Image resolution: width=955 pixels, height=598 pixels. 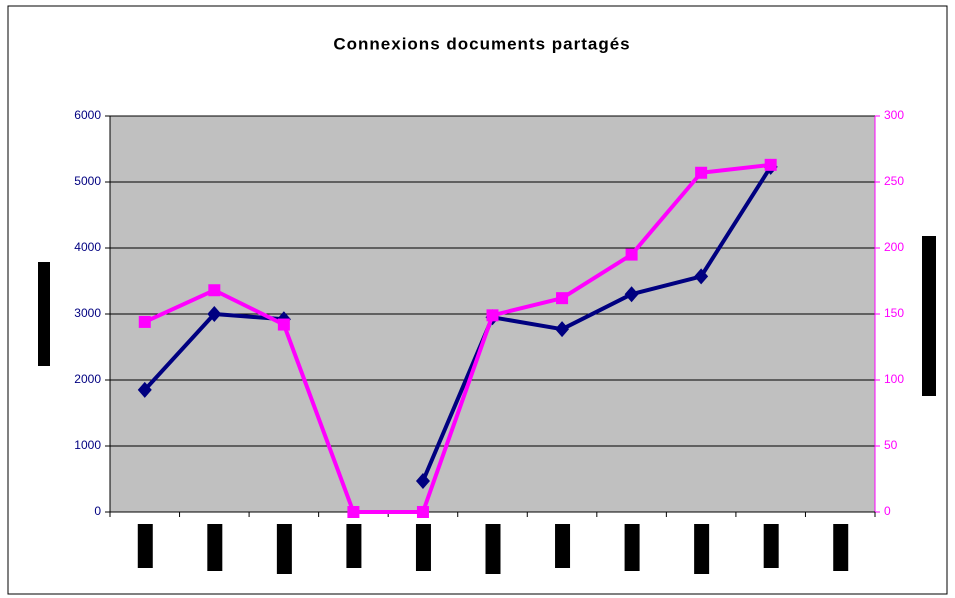 I want to click on y2-tick-label: 250, so click(x=894, y=181).